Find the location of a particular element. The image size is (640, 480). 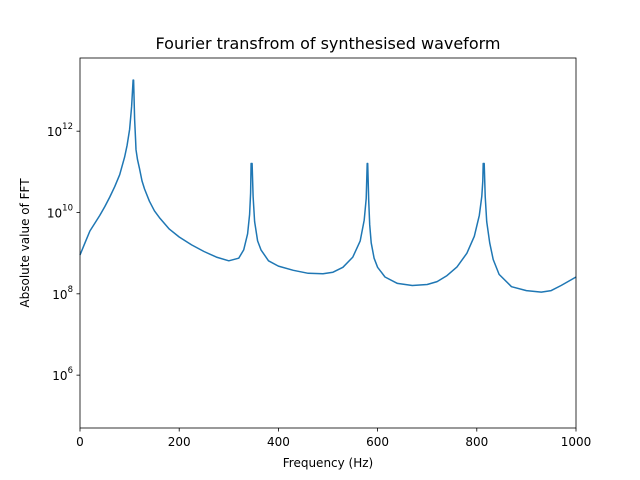

y-tick-label: 10⁸ is located at coordinates (62, 293).